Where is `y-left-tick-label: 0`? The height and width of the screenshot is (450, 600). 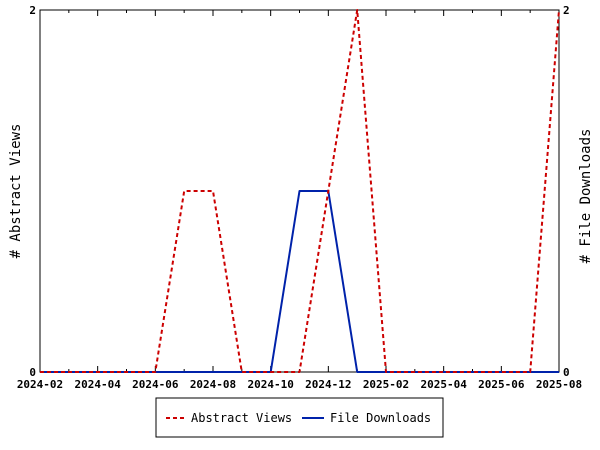
y-left-tick-label: 0 is located at coordinates (32, 372).